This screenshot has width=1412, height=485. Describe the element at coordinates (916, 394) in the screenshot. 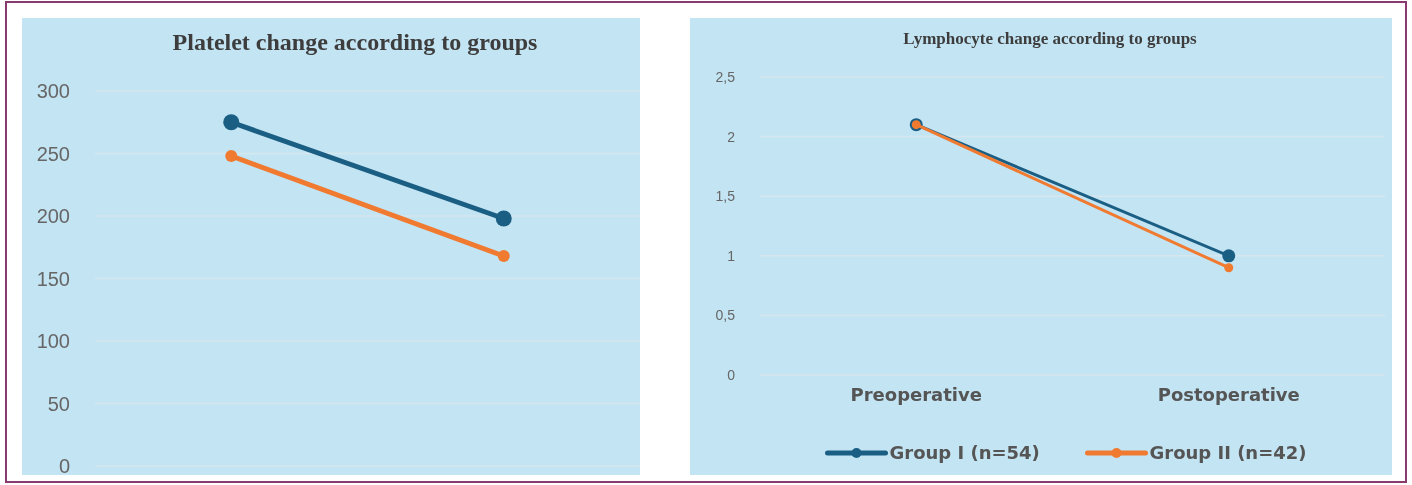

I see `x-tick-label: Preoperative` at that location.